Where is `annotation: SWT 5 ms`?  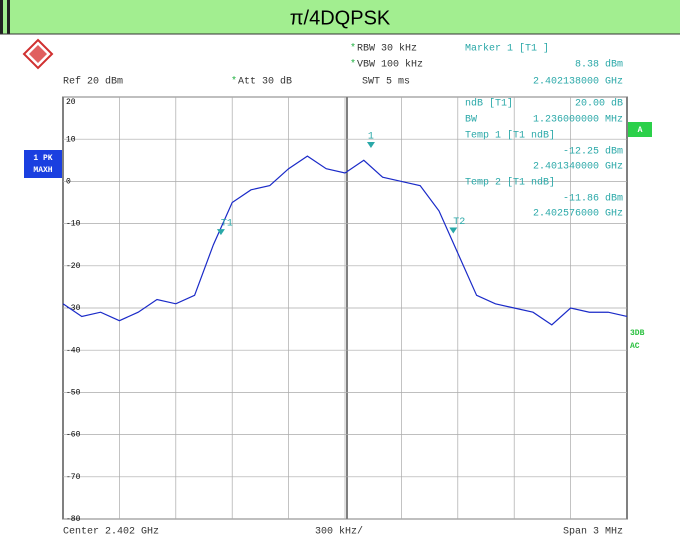
annotation: SWT 5 ms is located at coordinates (386, 82).